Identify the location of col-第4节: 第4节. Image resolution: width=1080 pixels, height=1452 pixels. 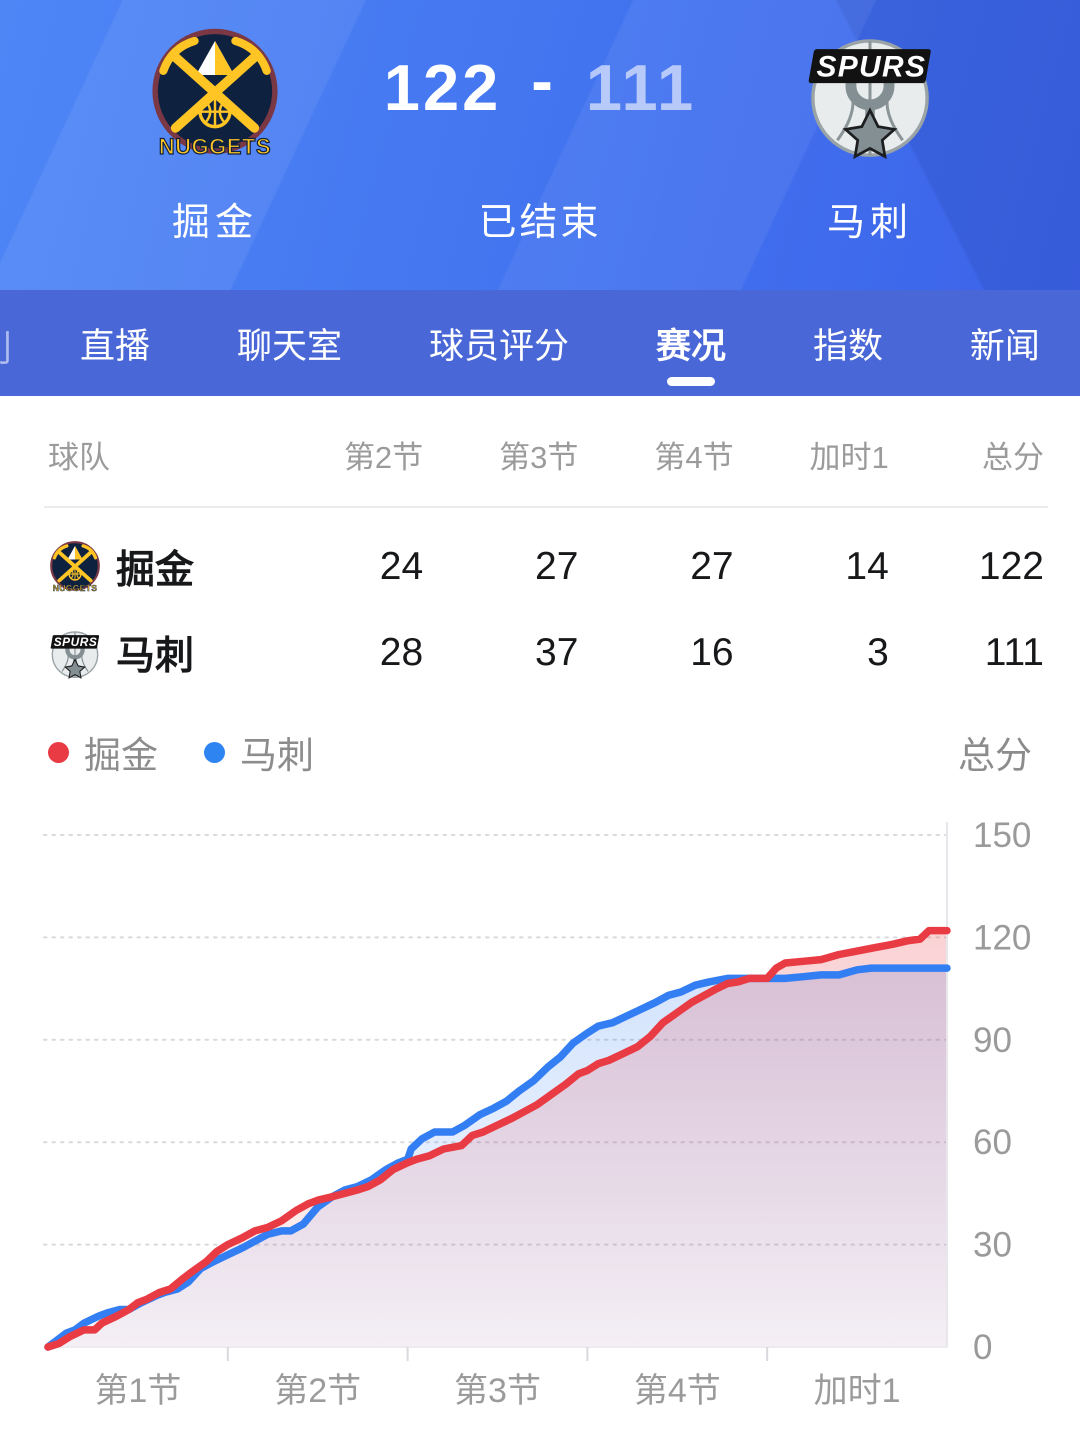
(694, 457).